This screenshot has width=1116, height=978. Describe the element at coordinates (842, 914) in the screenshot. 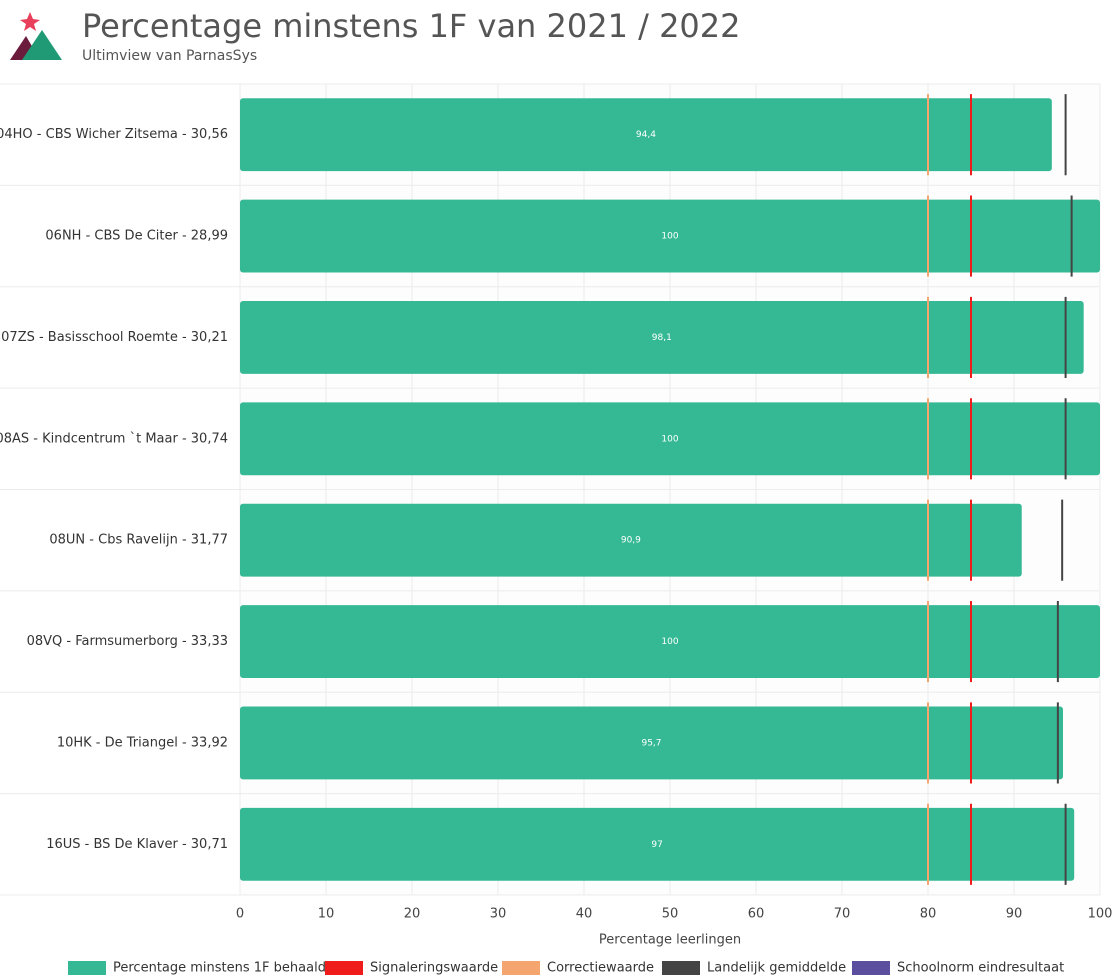

I see `x-tick-label: 70` at that location.